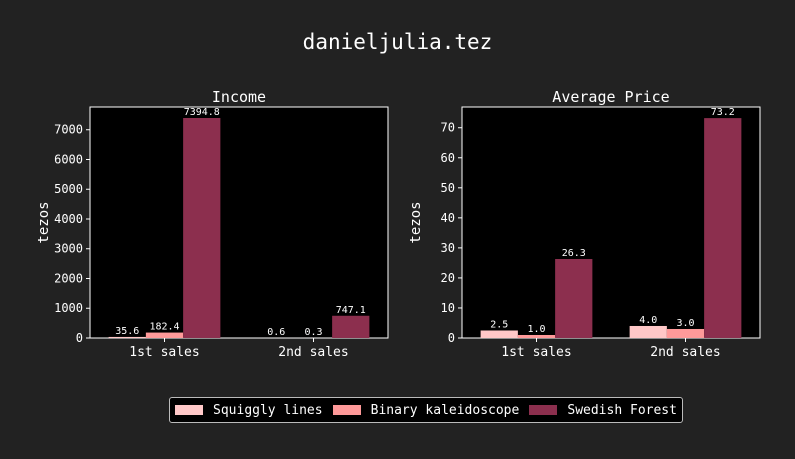  What do you see at coordinates (268, 410) in the screenshot?
I see `legend-label: Squiggly lines` at bounding box center [268, 410].